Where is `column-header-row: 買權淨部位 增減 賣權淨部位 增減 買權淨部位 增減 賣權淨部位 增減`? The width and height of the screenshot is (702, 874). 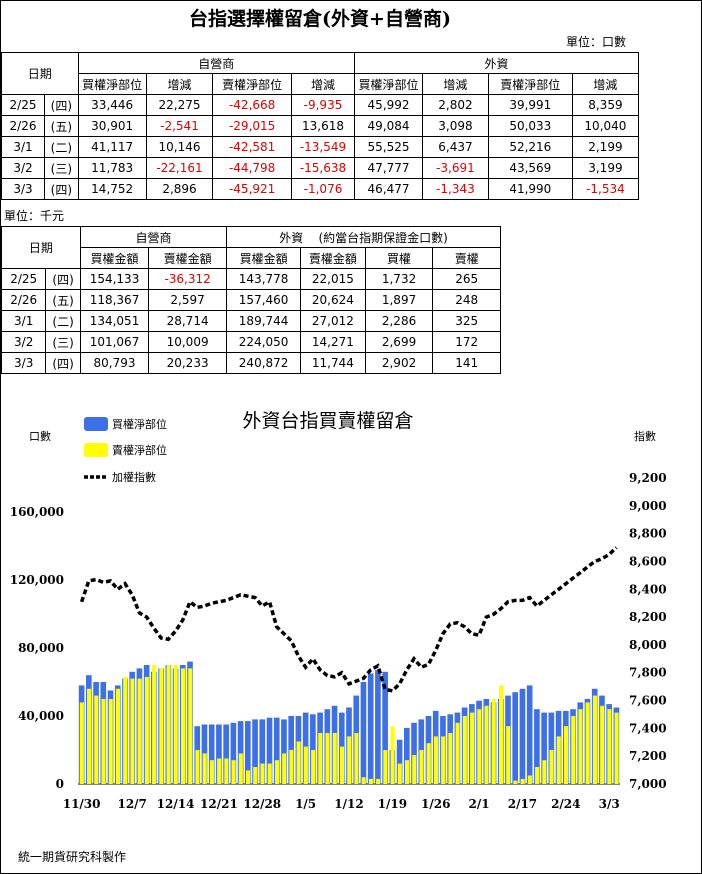 column-header-row: 買權淨部位 增減 賣權淨部位 增減 買權淨部位 增減 賣權淨部位 增減 is located at coordinates (321, 84).